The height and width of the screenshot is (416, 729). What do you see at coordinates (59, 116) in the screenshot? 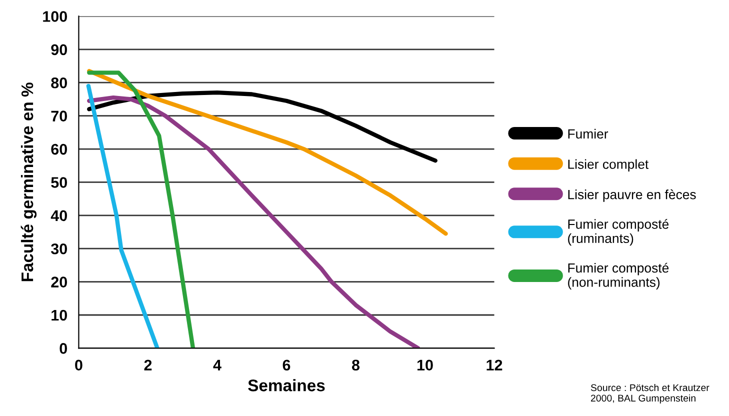
I see `y-tick-label: 70` at bounding box center [59, 116].